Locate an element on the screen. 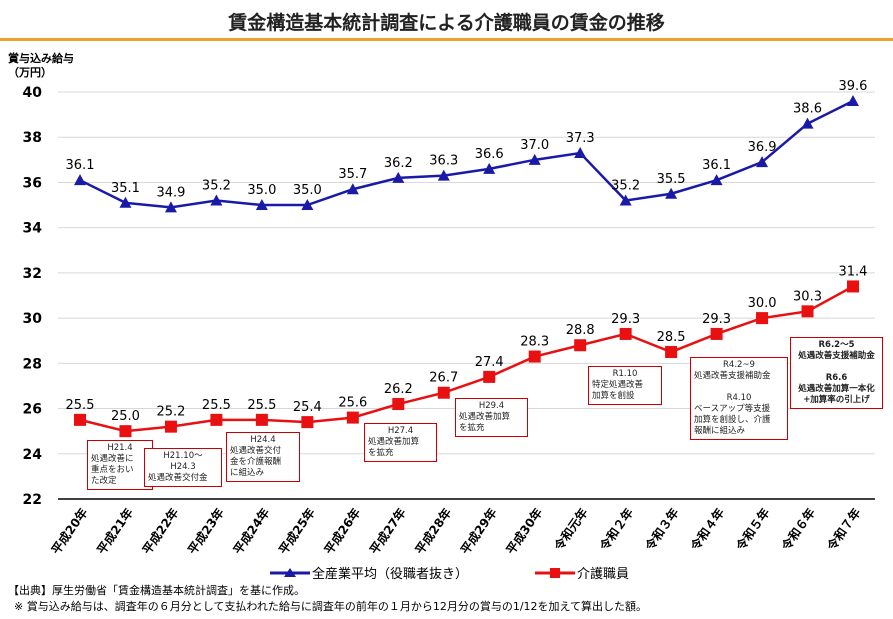  annotation-line: ベースアップ等支援 is located at coordinates (732, 409).